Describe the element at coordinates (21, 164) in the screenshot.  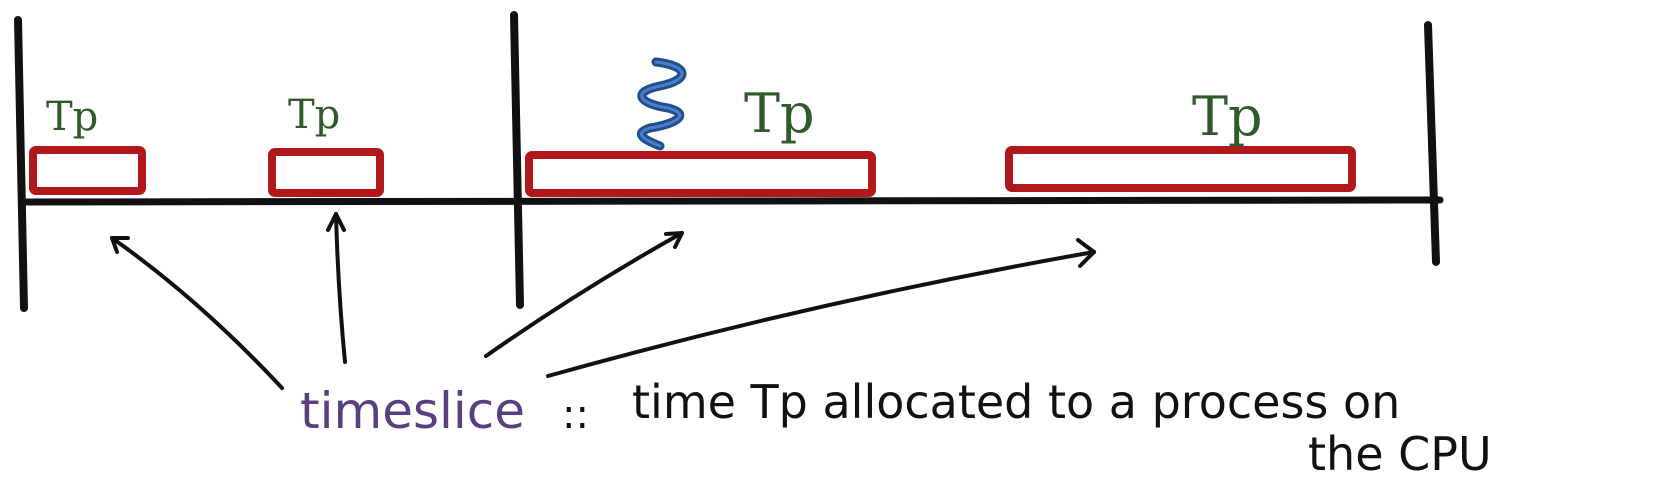
I see `boundary-mark-left` at that location.